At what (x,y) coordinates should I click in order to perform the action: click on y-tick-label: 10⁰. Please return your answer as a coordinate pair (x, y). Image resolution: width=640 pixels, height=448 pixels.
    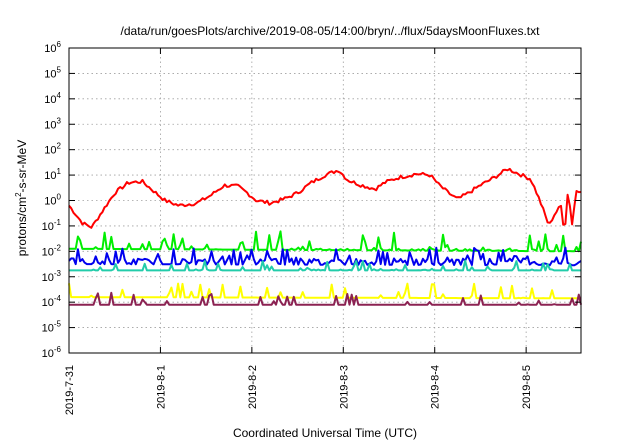
    Looking at the image, I should click on (52, 200).